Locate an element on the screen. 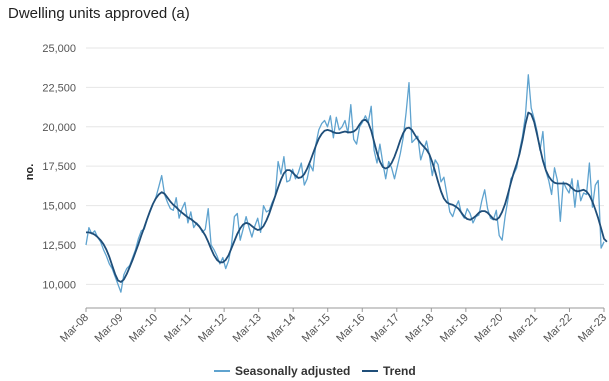 Image resolution: width=609 pixels, height=381 pixels. x-tick-label: Mar-09 is located at coordinates (109, 328).